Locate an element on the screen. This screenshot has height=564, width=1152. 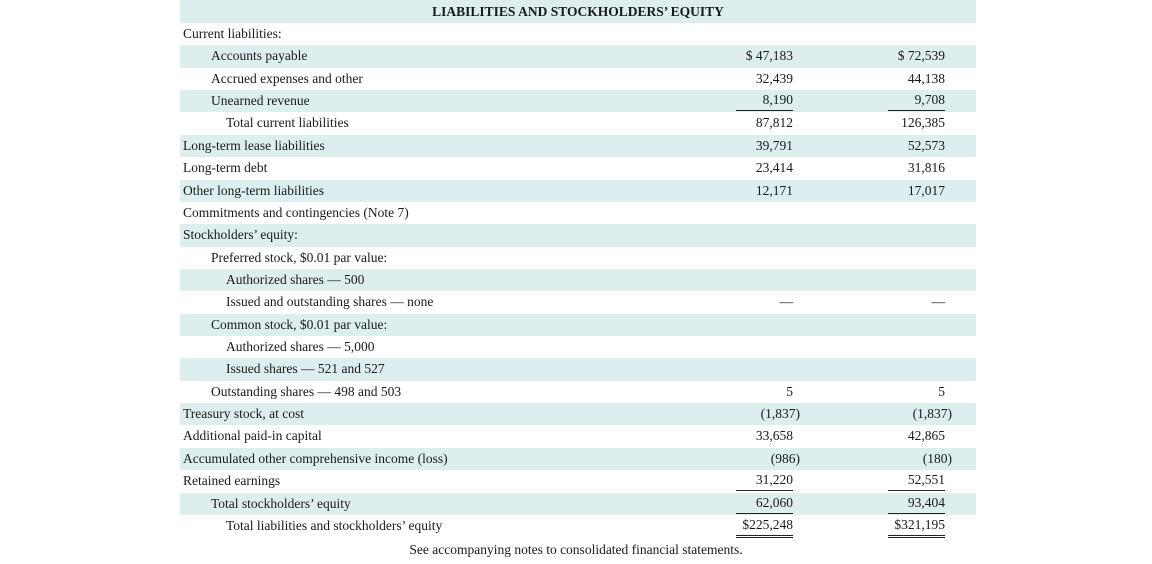
row-label: Preferred stock, $0.01 par value: is located at coordinates (299, 257).